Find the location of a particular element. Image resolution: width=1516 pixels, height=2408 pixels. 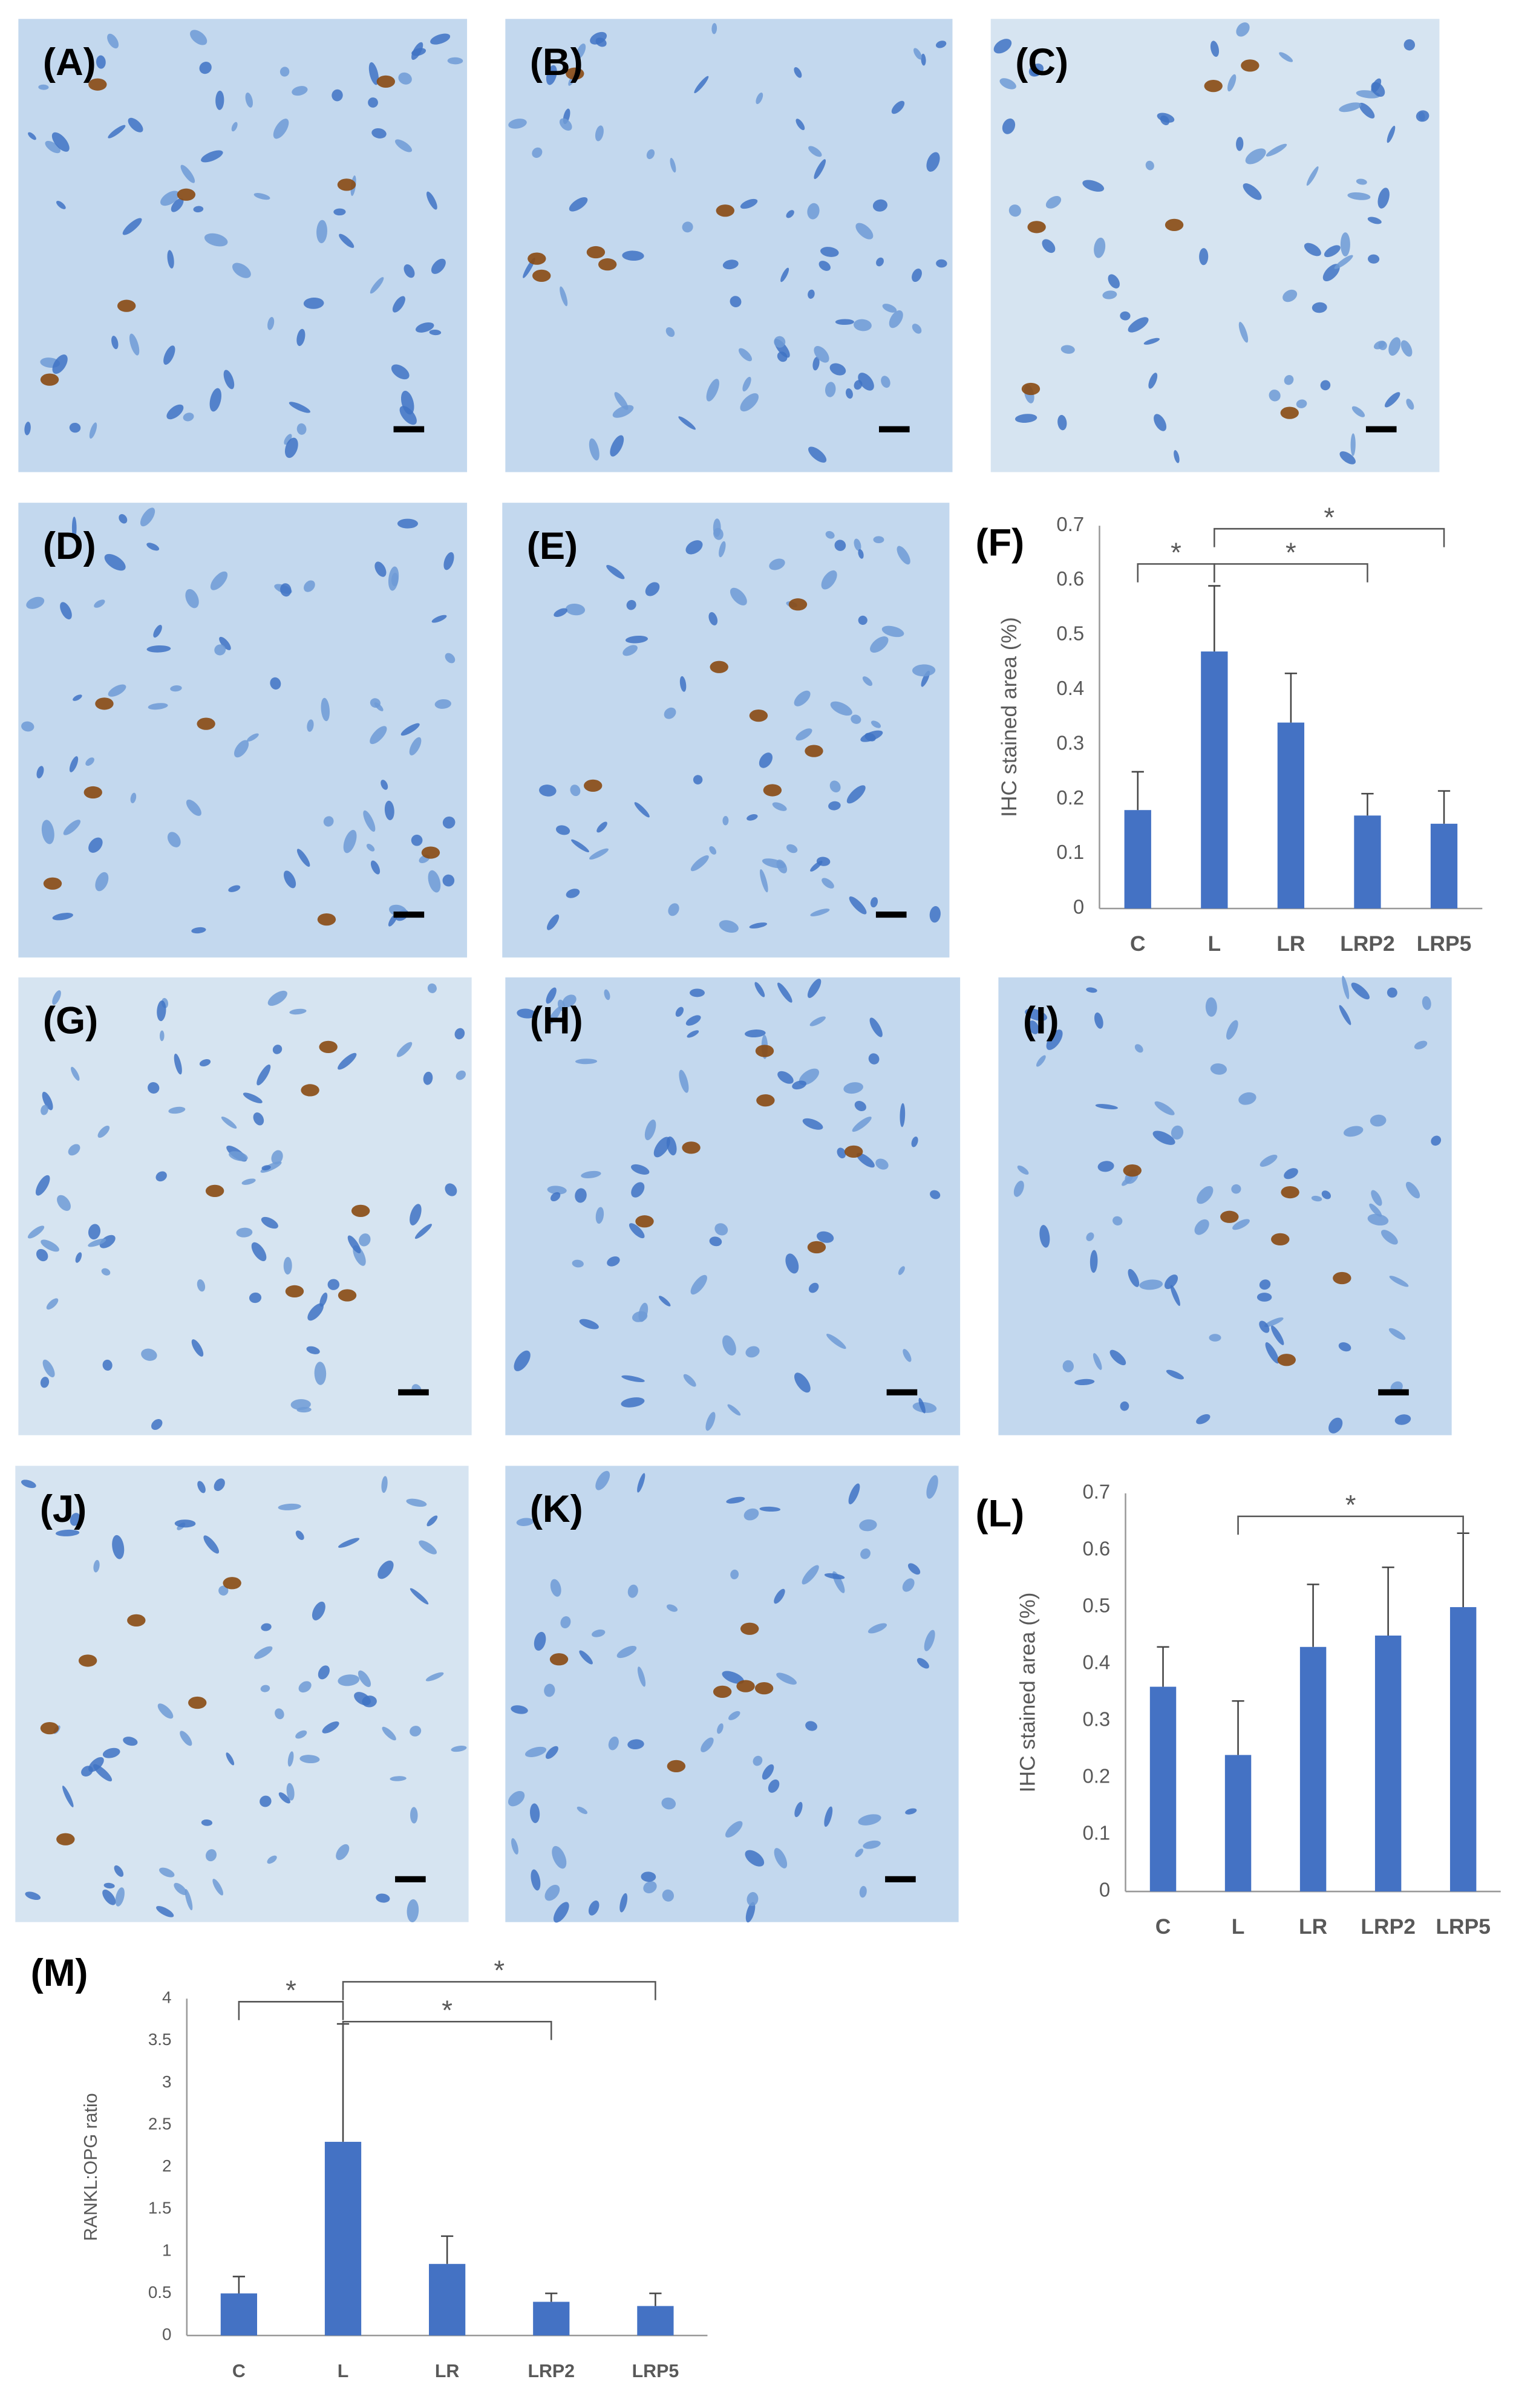

scale-bar is located at coordinates (1381, 429).